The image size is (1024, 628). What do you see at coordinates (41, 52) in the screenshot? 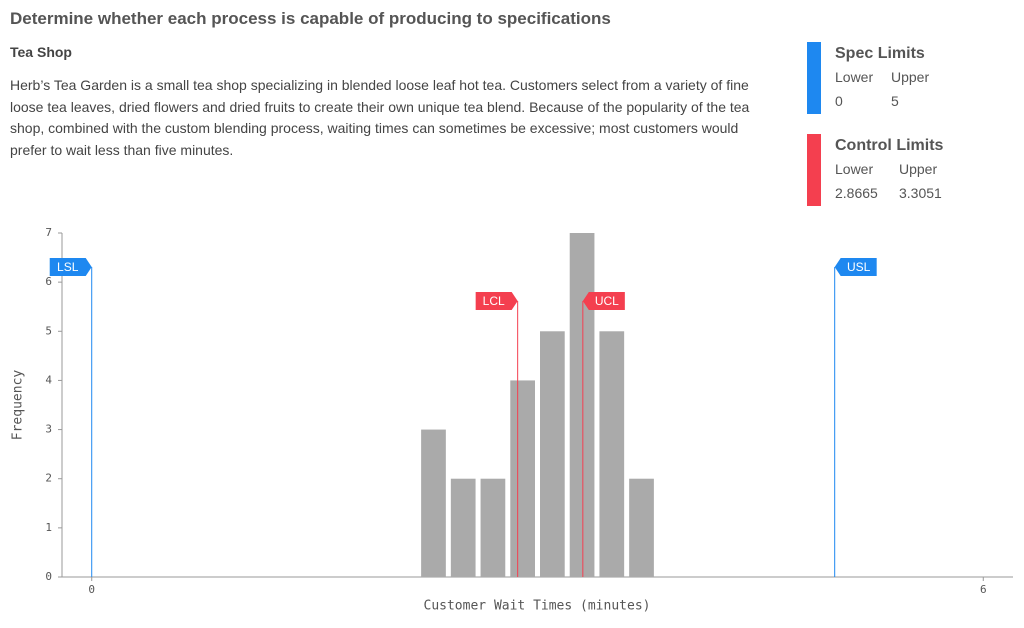
I see `section-title: Tea Shop` at bounding box center [41, 52].